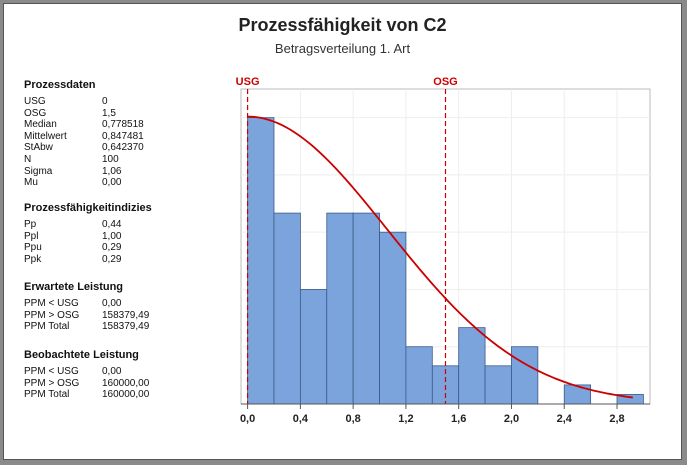 The image size is (687, 465). Describe the element at coordinates (30, 224) in the screenshot. I see `stat-label: Pp` at that location.